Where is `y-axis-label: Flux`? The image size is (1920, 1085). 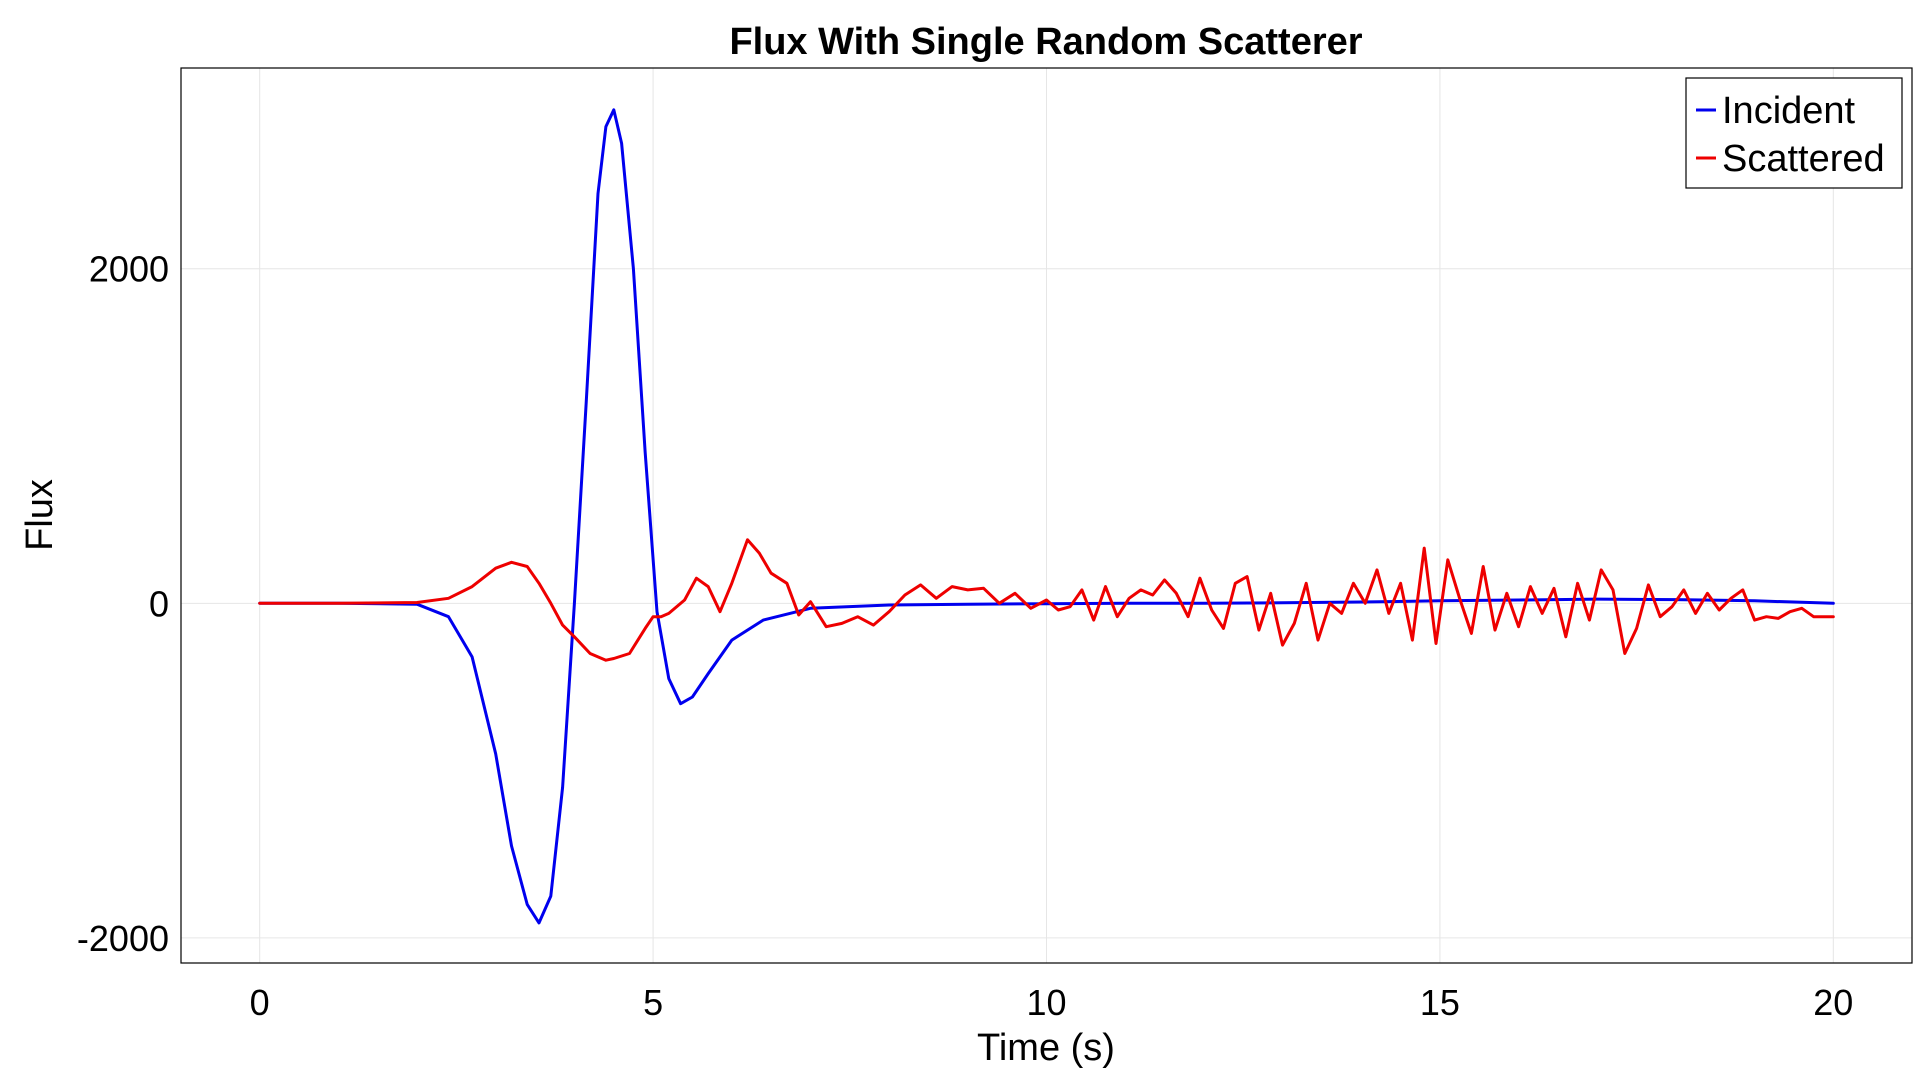 y-axis-label: Flux is located at coordinates (40, 515).